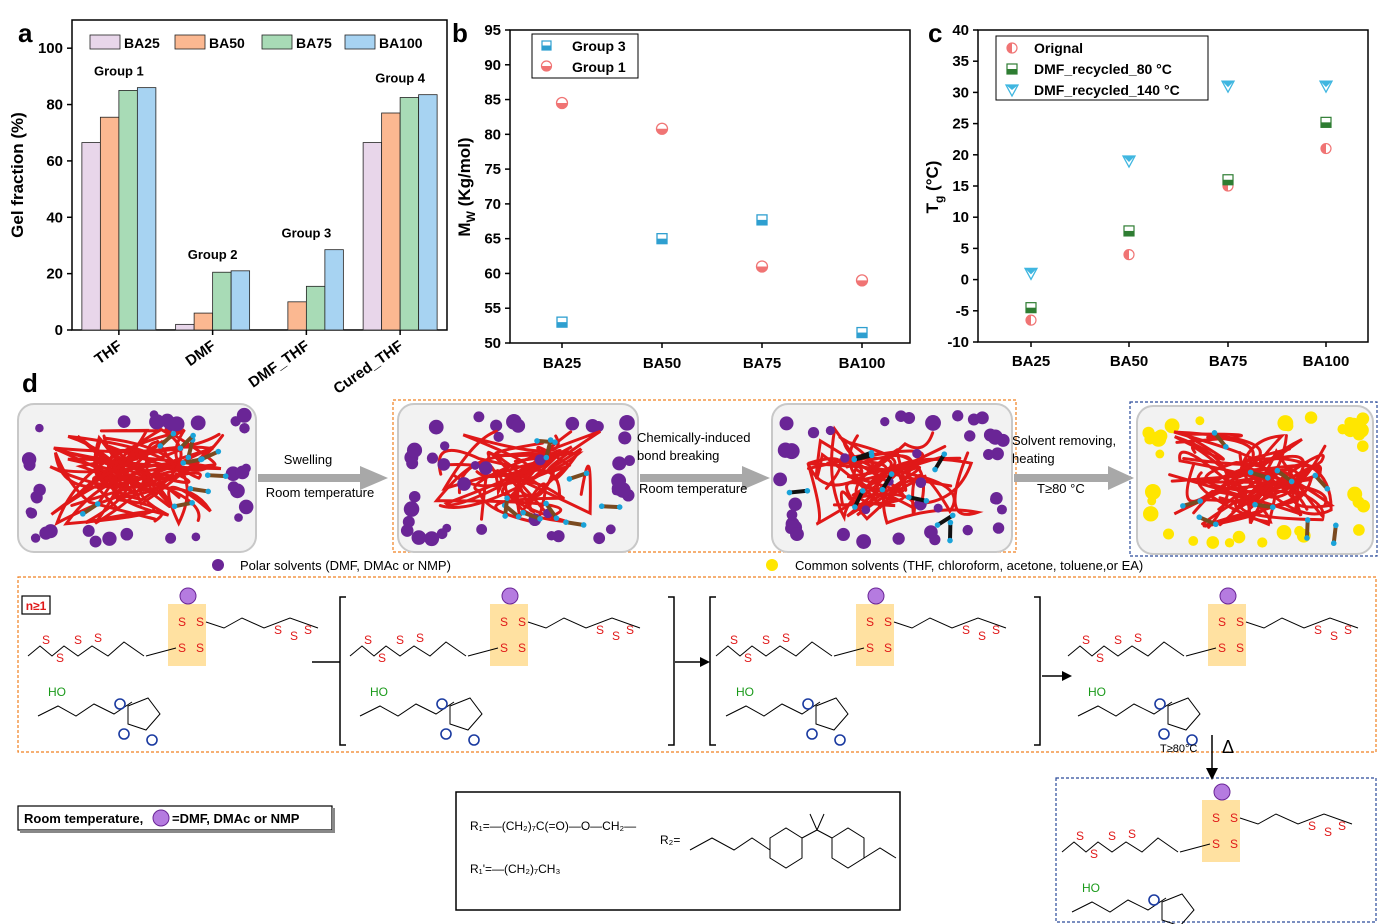 The height and width of the screenshot is (924, 1378). Describe the element at coordinates (492, 308) in the screenshot. I see `y-tick-label-b: 55` at that location.